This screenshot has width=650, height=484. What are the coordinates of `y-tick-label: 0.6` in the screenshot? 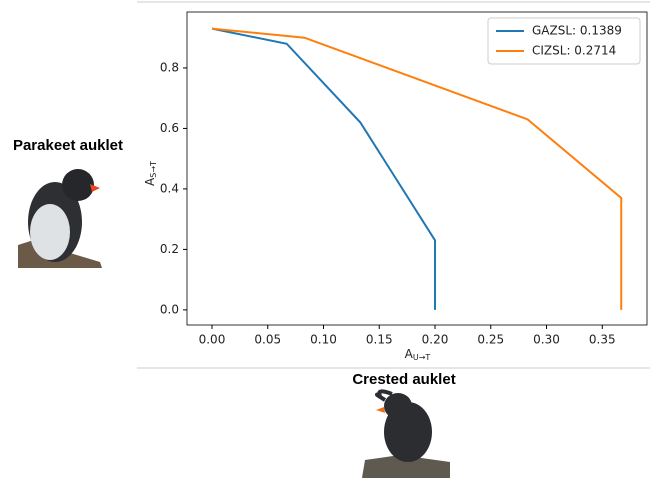 It's located at (169, 128).